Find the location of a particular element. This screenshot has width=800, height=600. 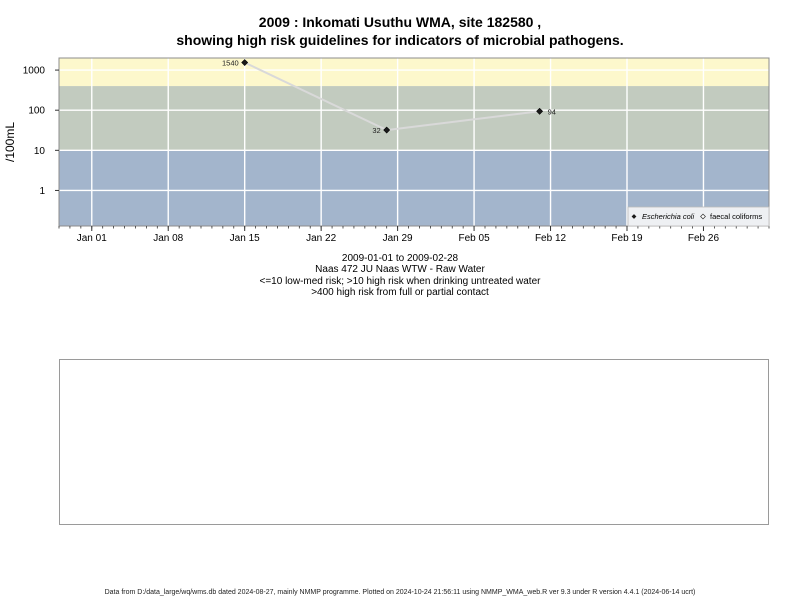

y-tick-label-0: 1 is located at coordinates (42, 191).